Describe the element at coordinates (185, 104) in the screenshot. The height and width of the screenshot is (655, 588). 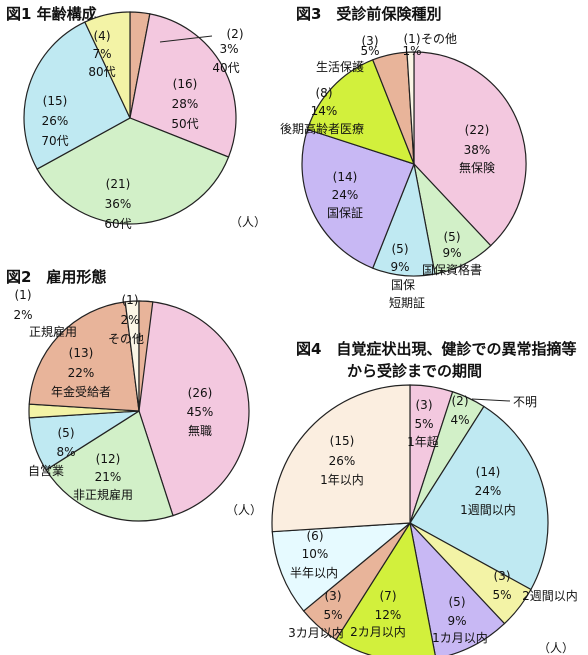
I see `slice-percent: 28%` at that location.